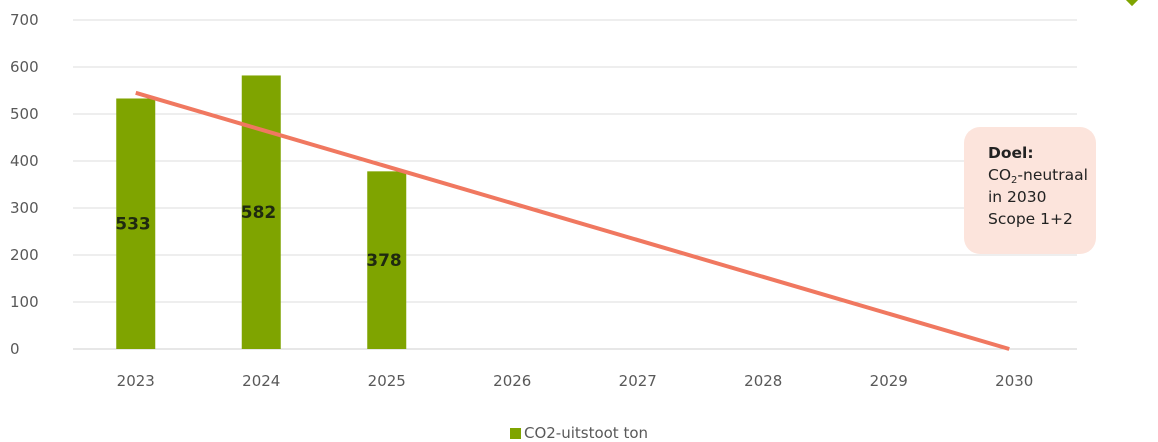  What do you see at coordinates (1014, 180) in the screenshot?
I see `goal-subscript-2: 2` at bounding box center [1014, 180].